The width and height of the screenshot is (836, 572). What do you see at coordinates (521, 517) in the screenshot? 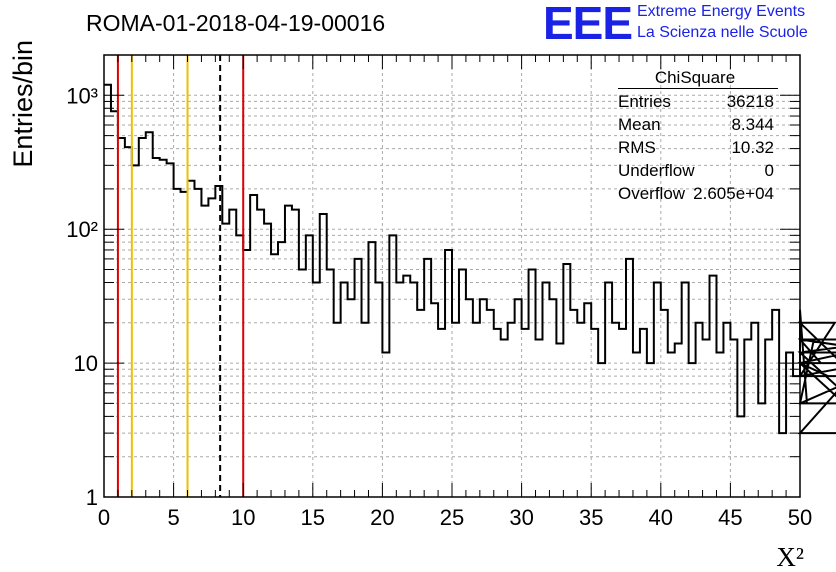
I see `x-tick-label: 30` at bounding box center [521, 517].